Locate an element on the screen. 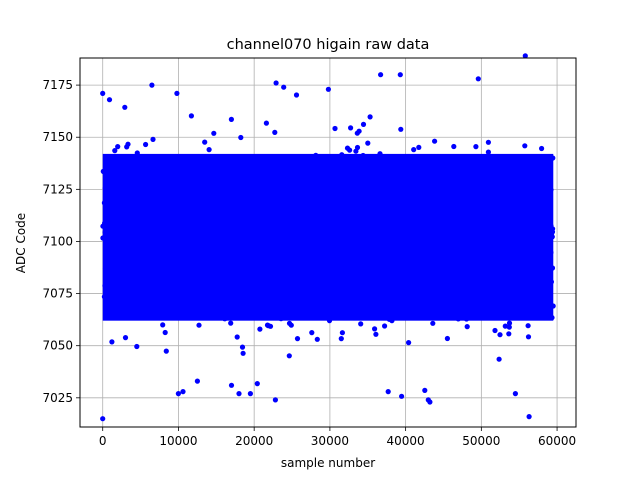 This screenshot has height=480, width=640. chart-title: channel070 higain raw data is located at coordinates (328, 45).